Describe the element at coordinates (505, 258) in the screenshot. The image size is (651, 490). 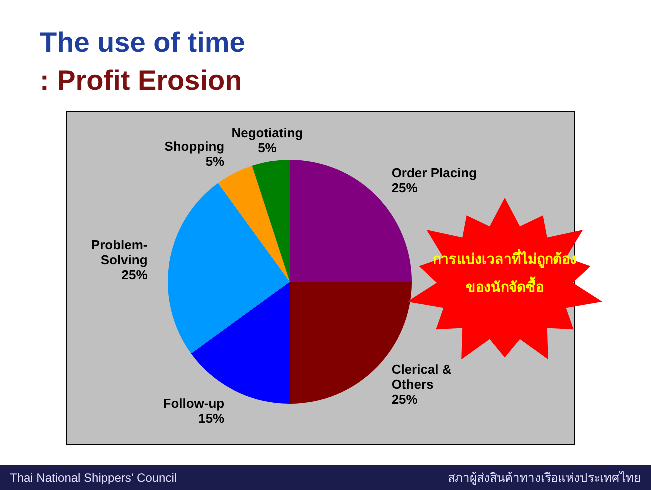
I see `text: การแบ่งเวลาที่ไม่ถูกต้อง` at that location.